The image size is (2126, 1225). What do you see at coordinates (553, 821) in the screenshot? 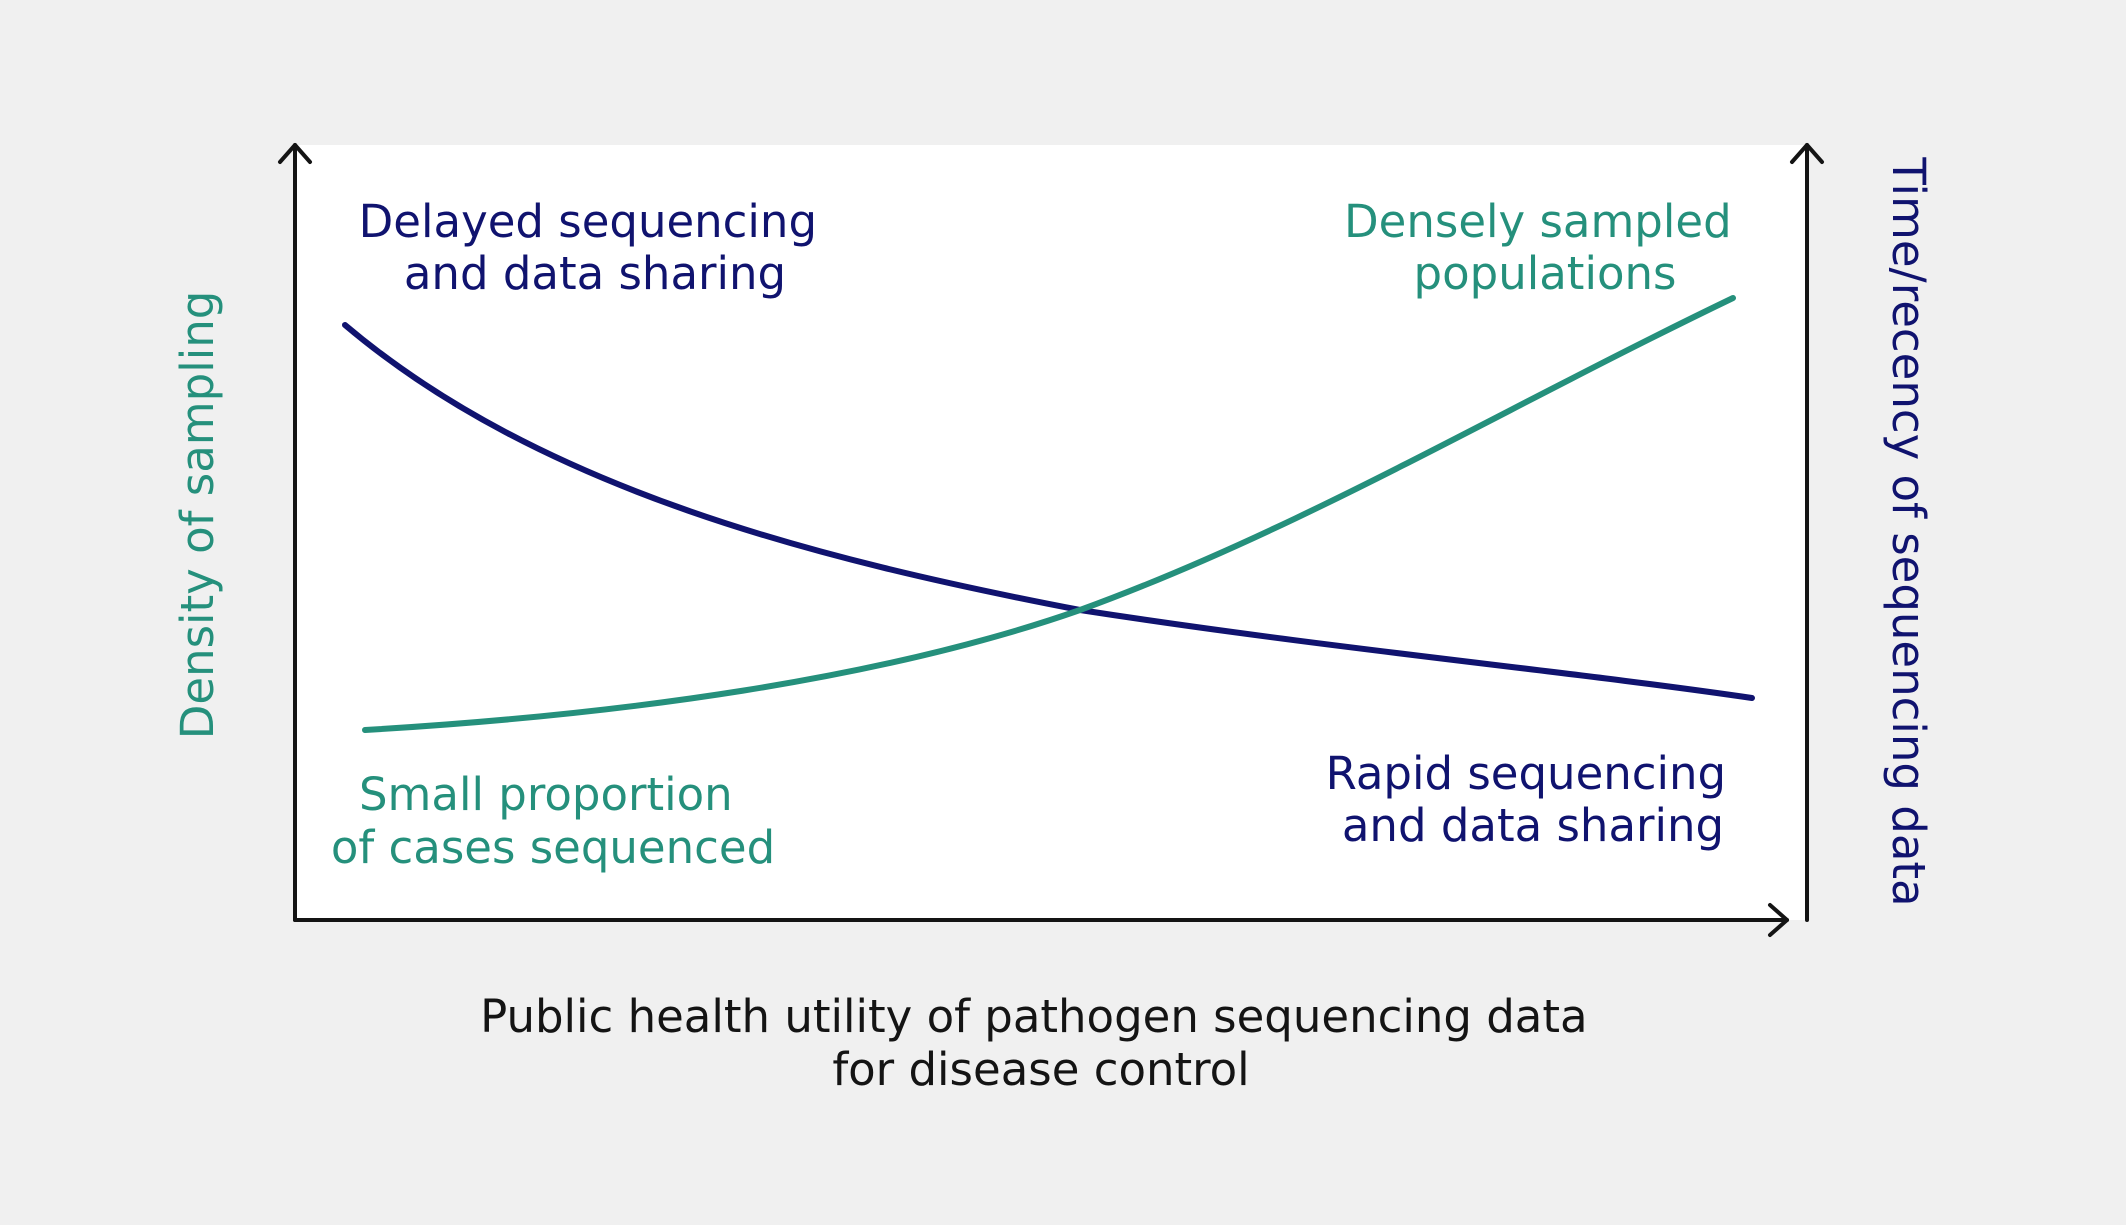
I see `small-proportion-label: Small proportion of cases sequenced` at bounding box center [553, 821].